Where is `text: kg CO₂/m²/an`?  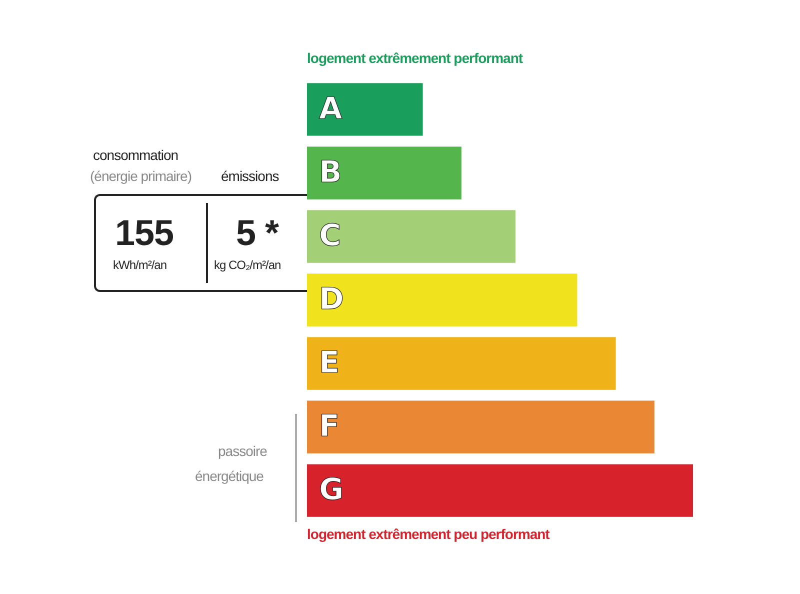 text: kg CO₂/m²/an is located at coordinates (247, 265).